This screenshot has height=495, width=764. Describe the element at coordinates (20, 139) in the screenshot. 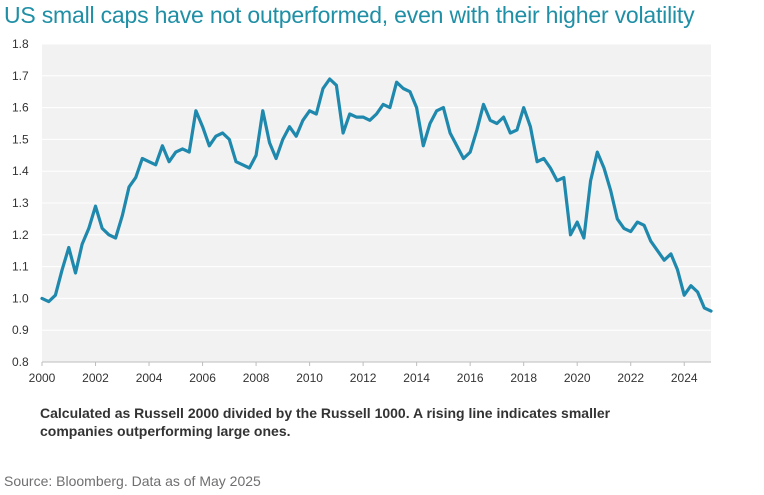

I see `y-tick-label: 1.5` at that location.